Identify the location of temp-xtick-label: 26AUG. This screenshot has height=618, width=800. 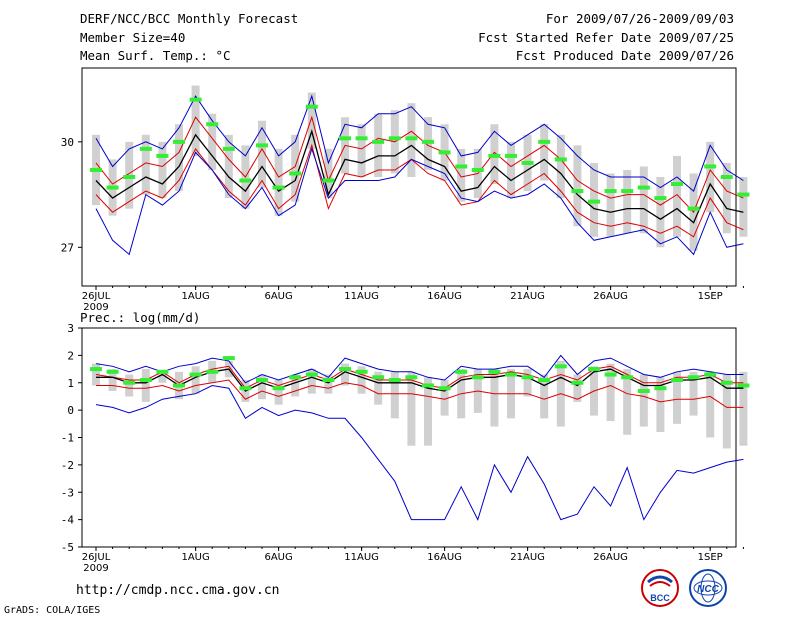
(610, 296).